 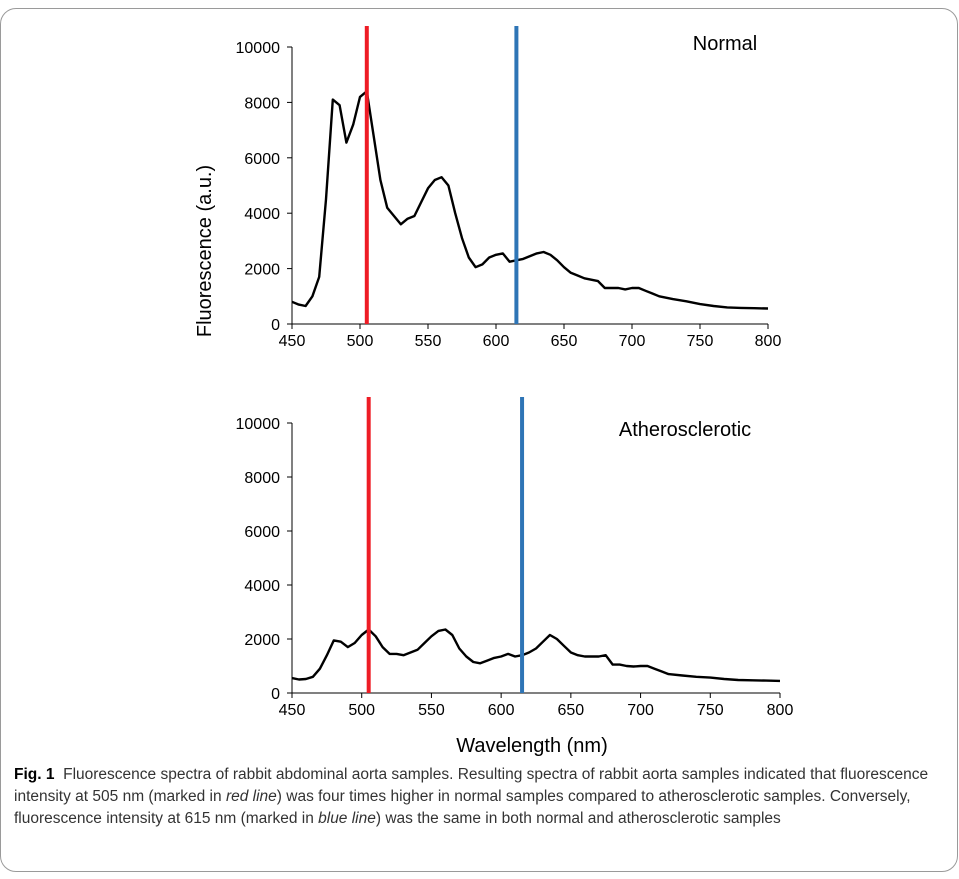 I want to click on panel-label: Atherosclerotic, so click(x=685, y=430).